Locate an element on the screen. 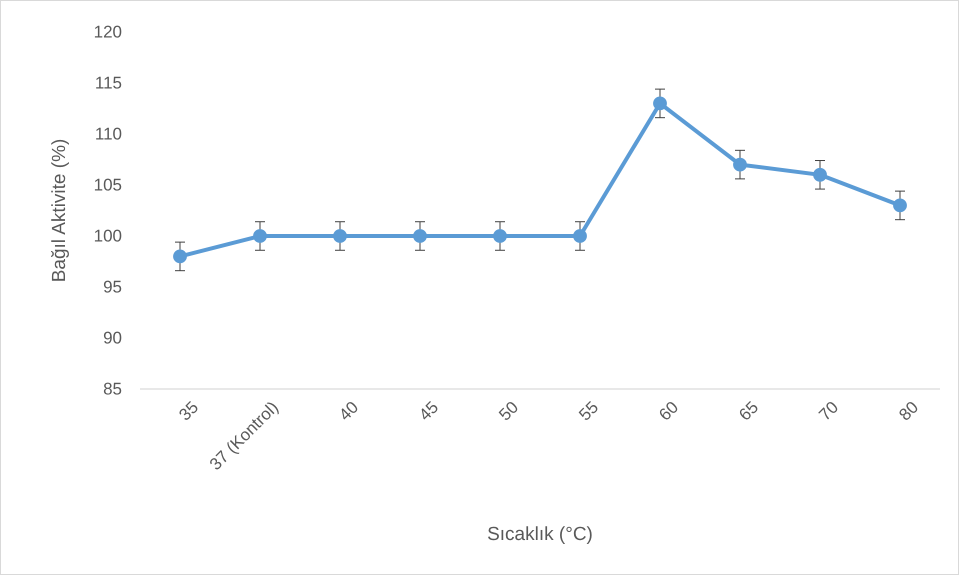 This screenshot has height=577, width=961. y-tick-label: 95 is located at coordinates (112, 286).